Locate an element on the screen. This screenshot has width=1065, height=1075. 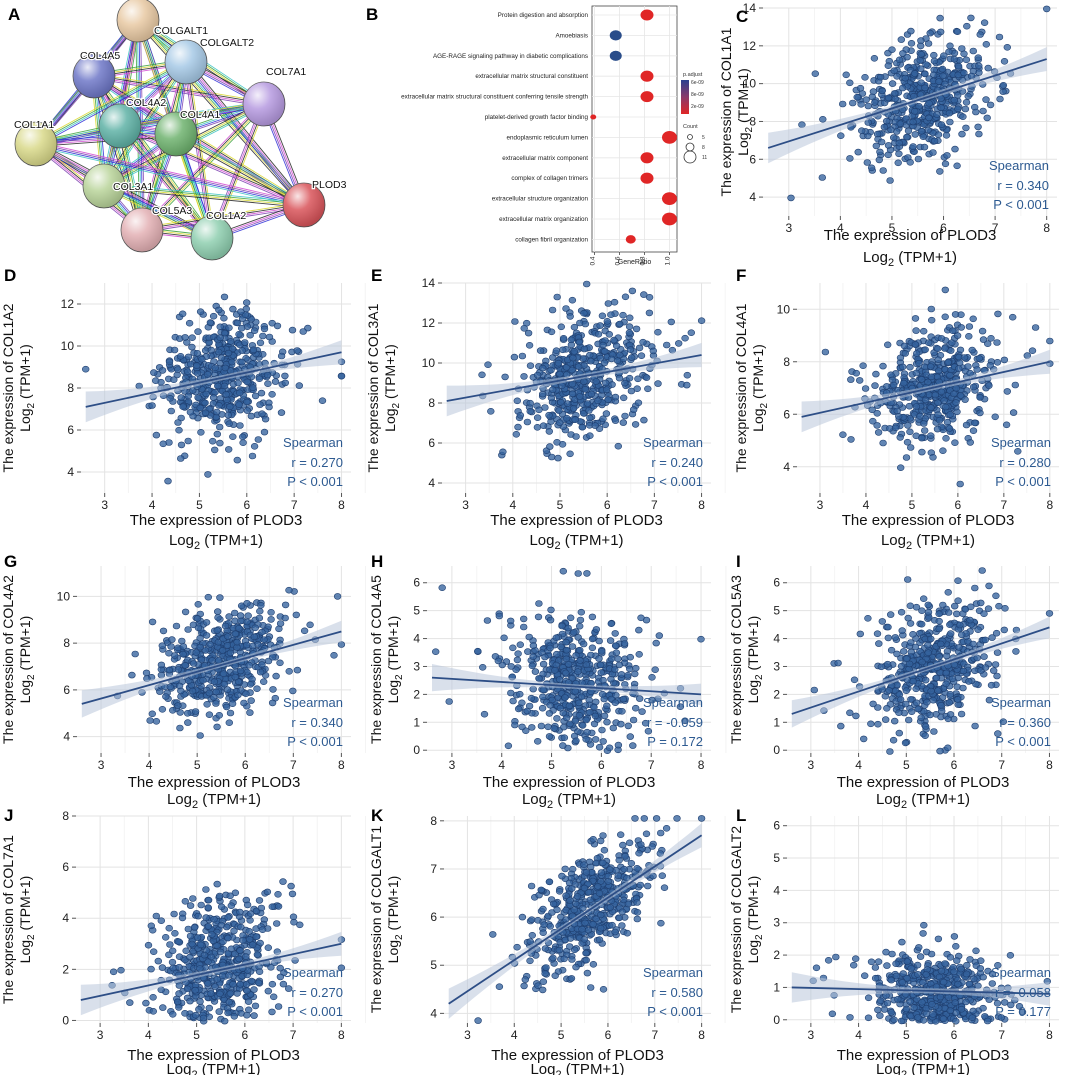
x-tick-label: 7 is located at coordinates (654, 505).